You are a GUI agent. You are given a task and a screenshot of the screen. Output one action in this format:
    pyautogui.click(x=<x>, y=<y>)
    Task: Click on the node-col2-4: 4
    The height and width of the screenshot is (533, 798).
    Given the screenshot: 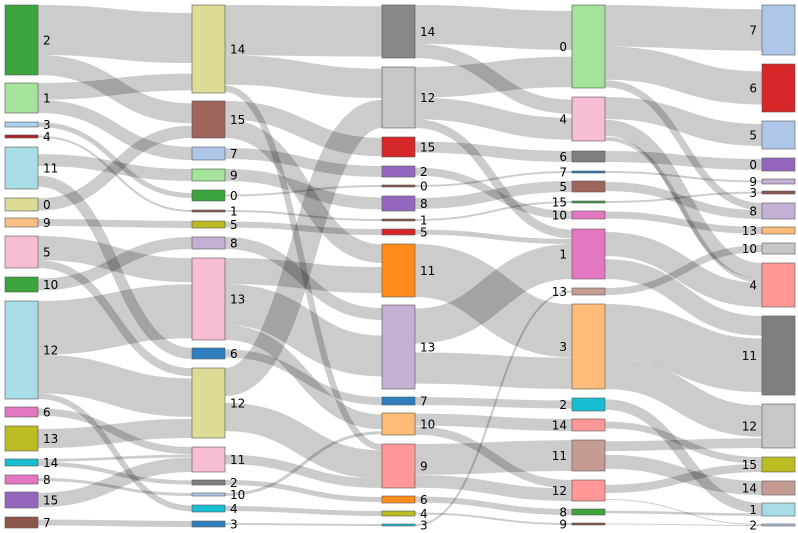 What is the action you would take?
    pyautogui.click(x=404, y=514)
    